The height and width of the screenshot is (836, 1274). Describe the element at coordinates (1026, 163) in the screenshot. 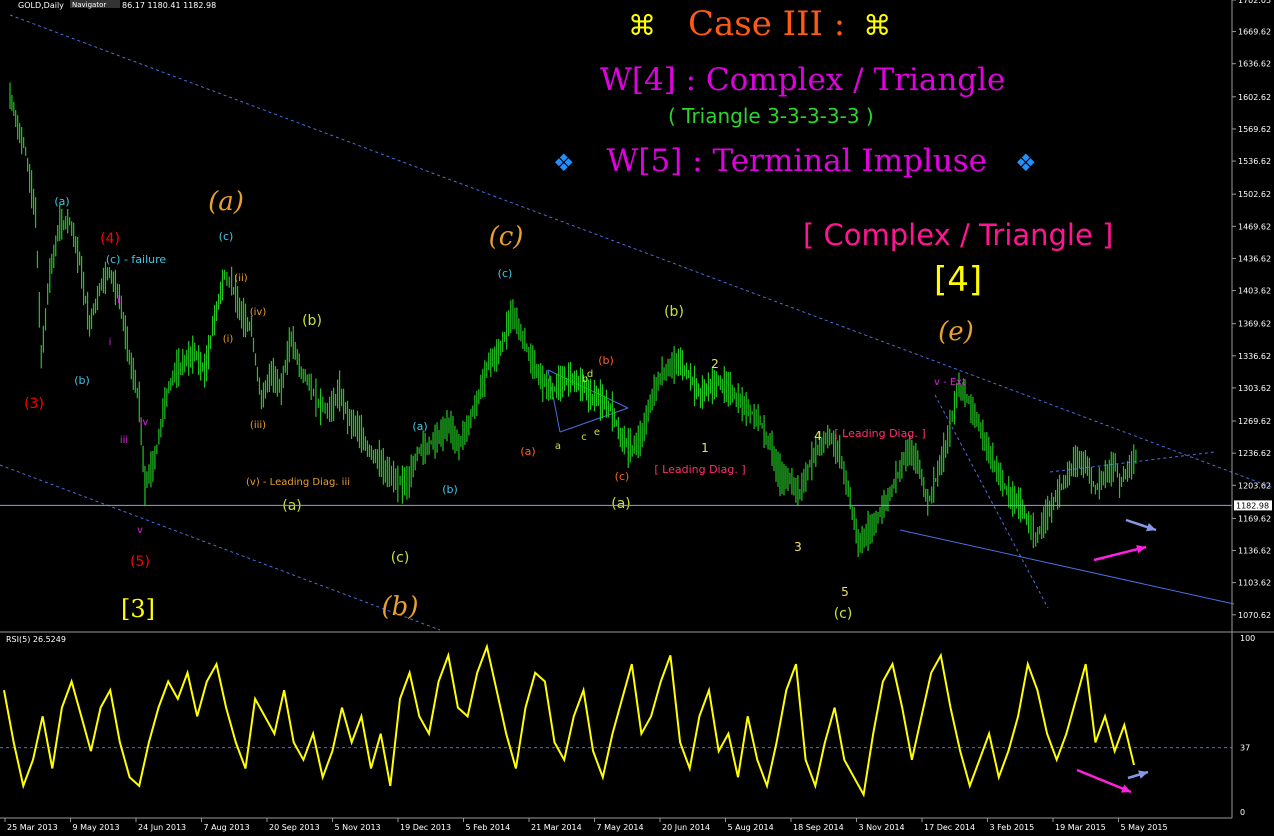

I see `diamond-symbol-right: ❖` at that location.